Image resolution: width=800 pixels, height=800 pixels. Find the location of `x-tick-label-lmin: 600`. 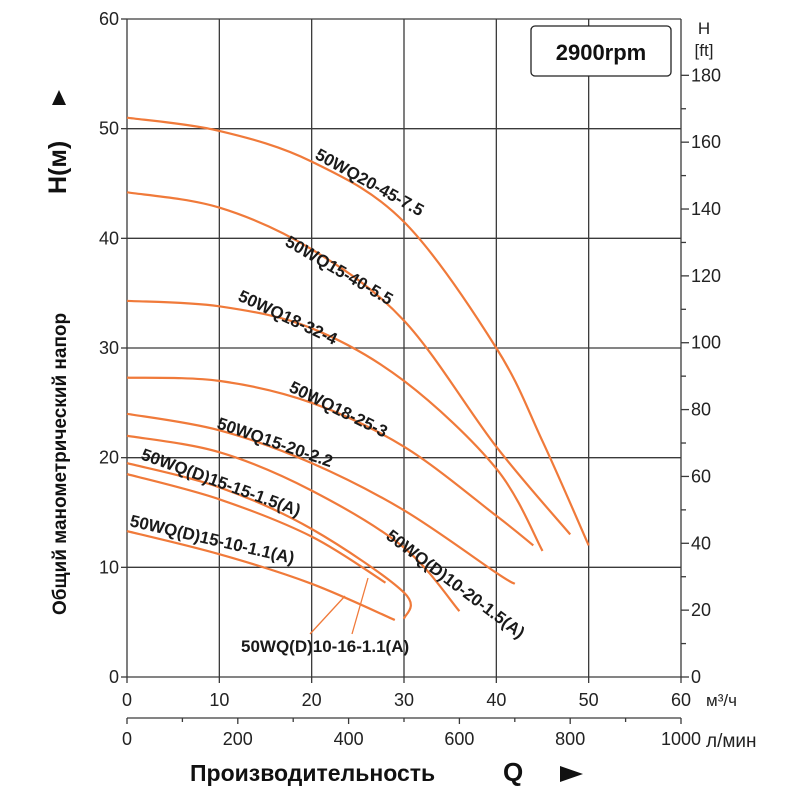

x-tick-label-lmin: 600 is located at coordinates (459, 739).